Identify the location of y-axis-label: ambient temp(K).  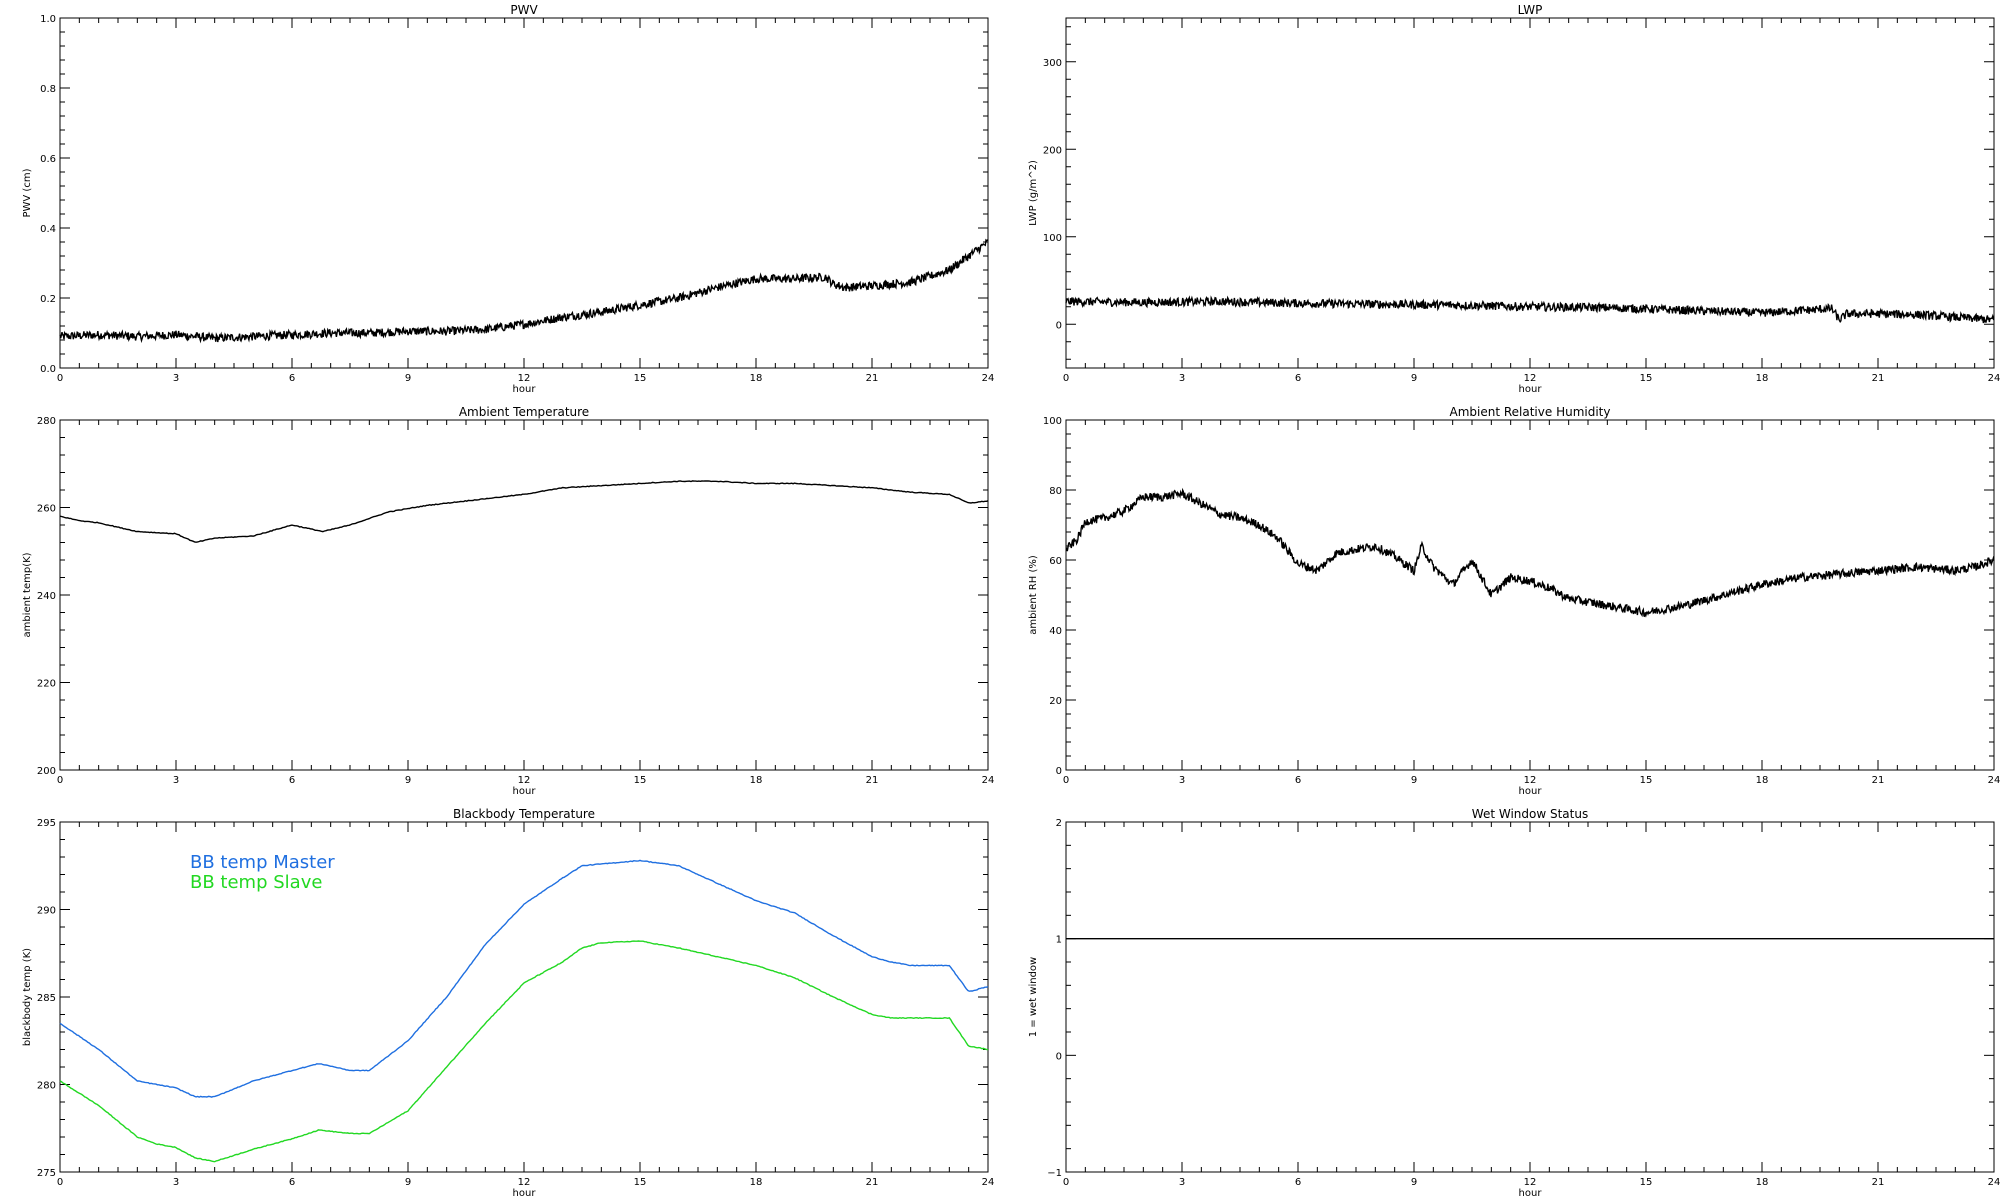
(27, 594).